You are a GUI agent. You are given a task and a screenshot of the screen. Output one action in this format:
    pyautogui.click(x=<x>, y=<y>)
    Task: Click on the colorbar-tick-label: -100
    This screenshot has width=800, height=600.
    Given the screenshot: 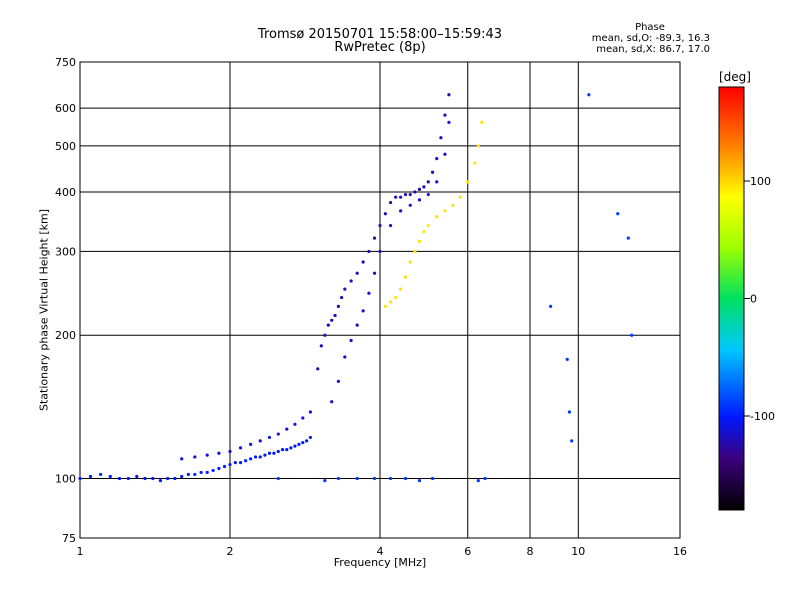 What is the action you would take?
    pyautogui.click(x=762, y=416)
    